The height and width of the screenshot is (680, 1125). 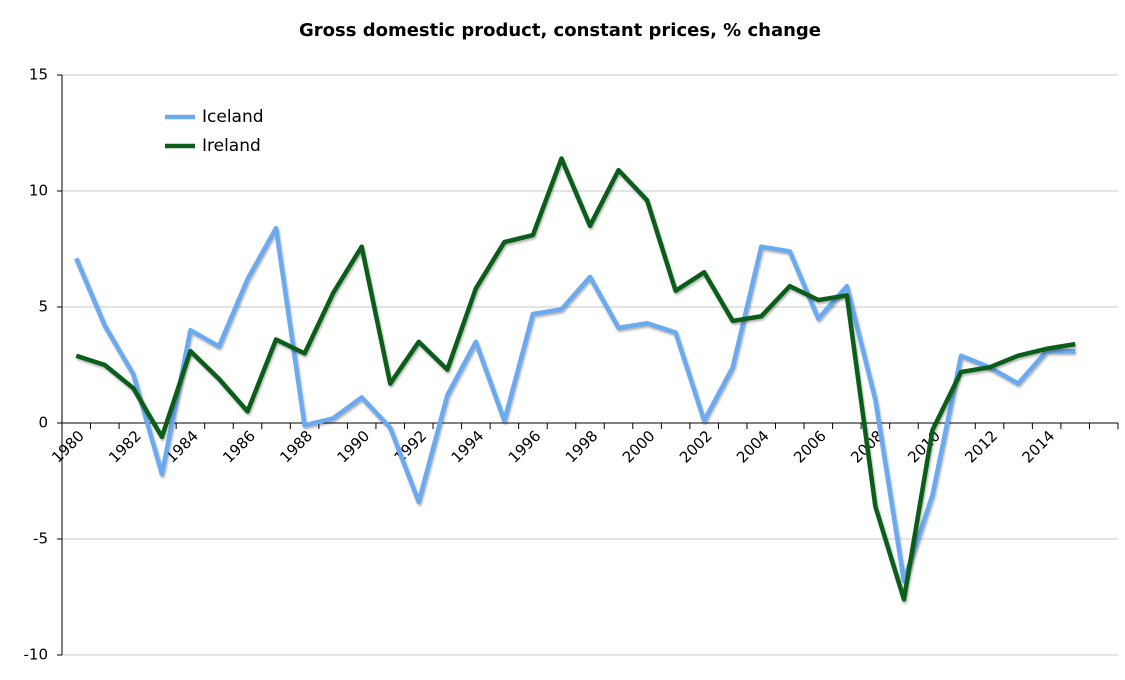 What do you see at coordinates (231, 146) in the screenshot?
I see `legend-label: Ireland` at bounding box center [231, 146].